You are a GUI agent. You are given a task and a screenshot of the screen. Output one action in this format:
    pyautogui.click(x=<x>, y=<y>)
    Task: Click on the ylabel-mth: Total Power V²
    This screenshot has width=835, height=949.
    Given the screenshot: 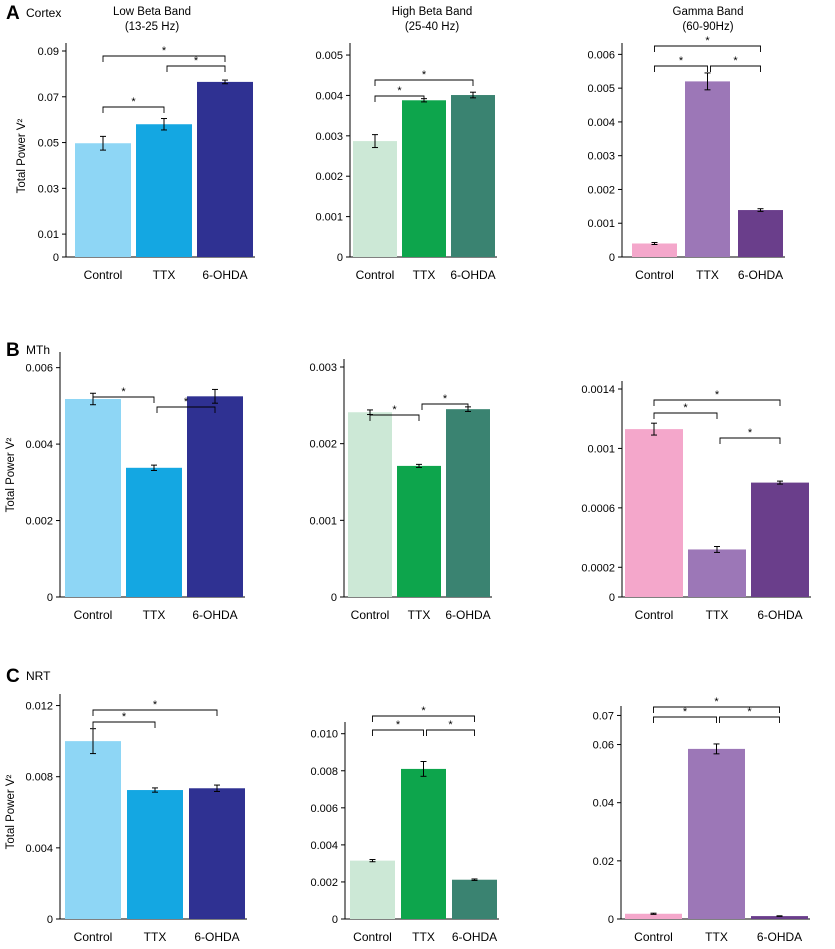 What is the action you would take?
    pyautogui.click(x=11, y=474)
    